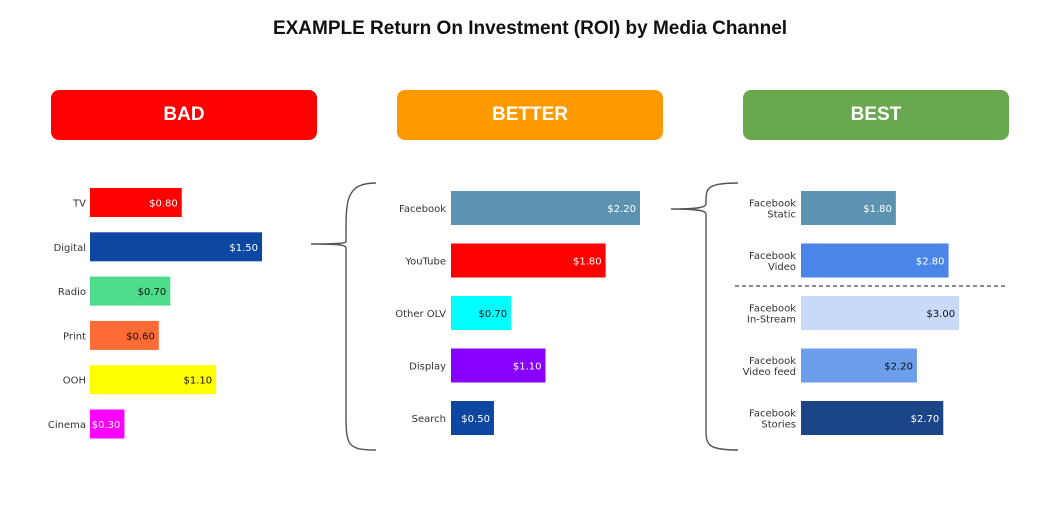  Describe the element at coordinates (898, 367) in the screenshot. I see `data-label-2-3: $2.20` at that location.